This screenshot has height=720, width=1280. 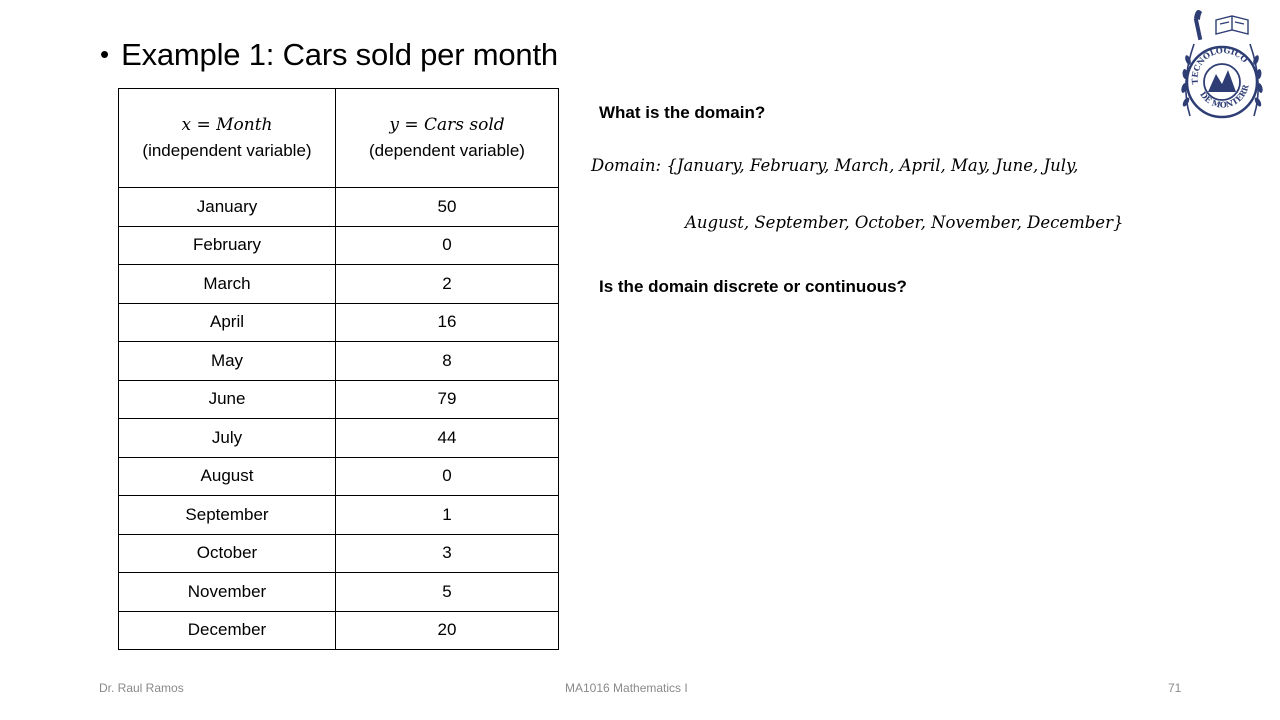 I want to click on month-cell: September, so click(x=227, y=515).